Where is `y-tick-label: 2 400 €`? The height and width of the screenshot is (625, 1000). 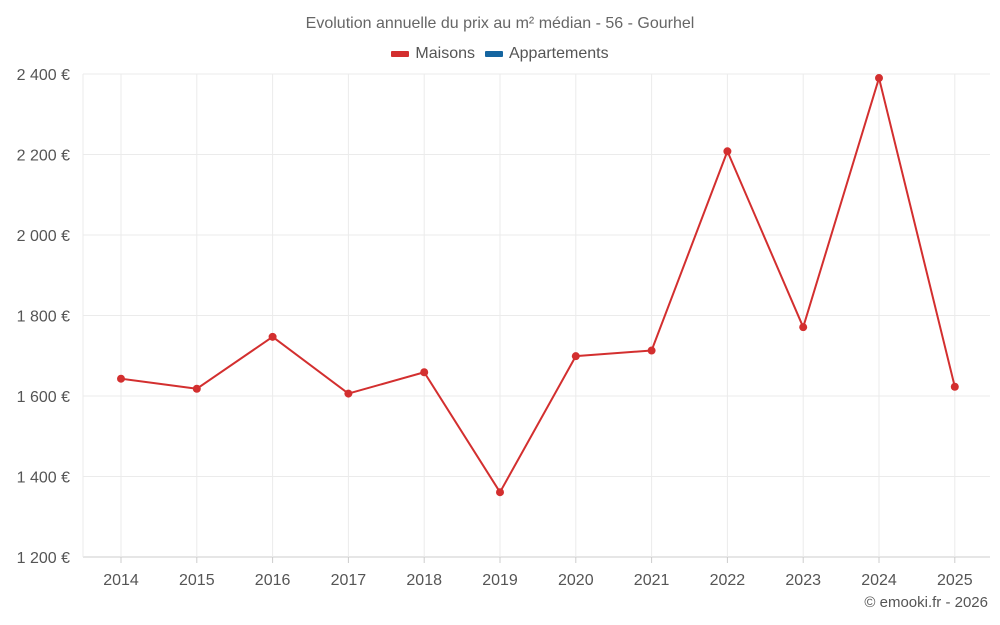 y-tick-label: 2 400 € is located at coordinates (43, 75).